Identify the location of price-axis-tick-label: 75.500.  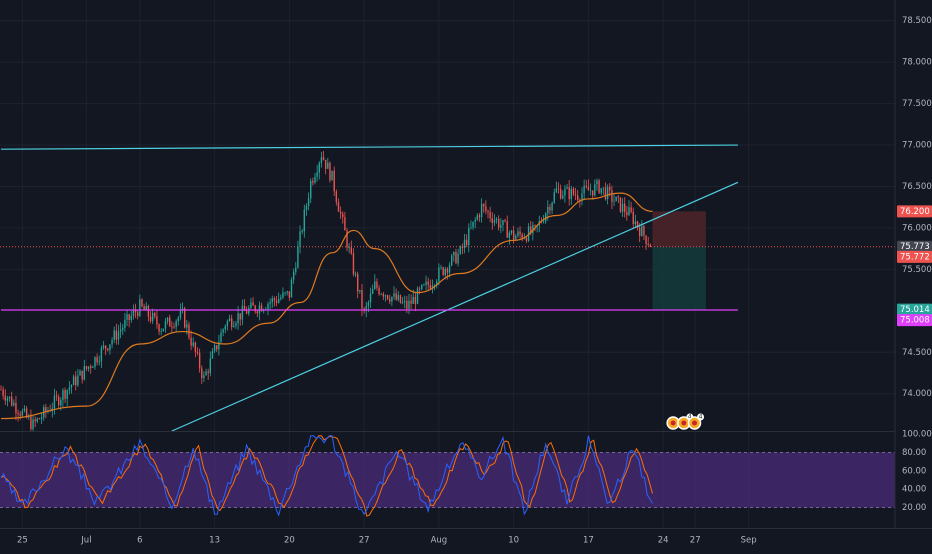
(917, 270).